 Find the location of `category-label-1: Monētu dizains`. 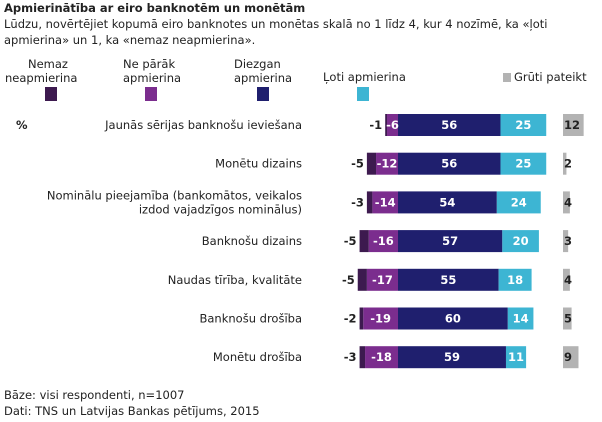

category-label-1: Monētu dizains is located at coordinates (258, 164).